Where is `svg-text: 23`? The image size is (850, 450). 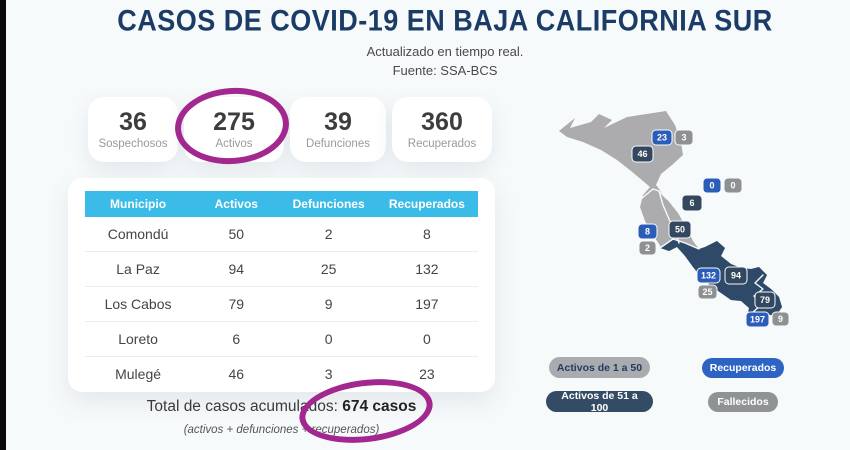
svg-text: 23 is located at coordinates (662, 138).